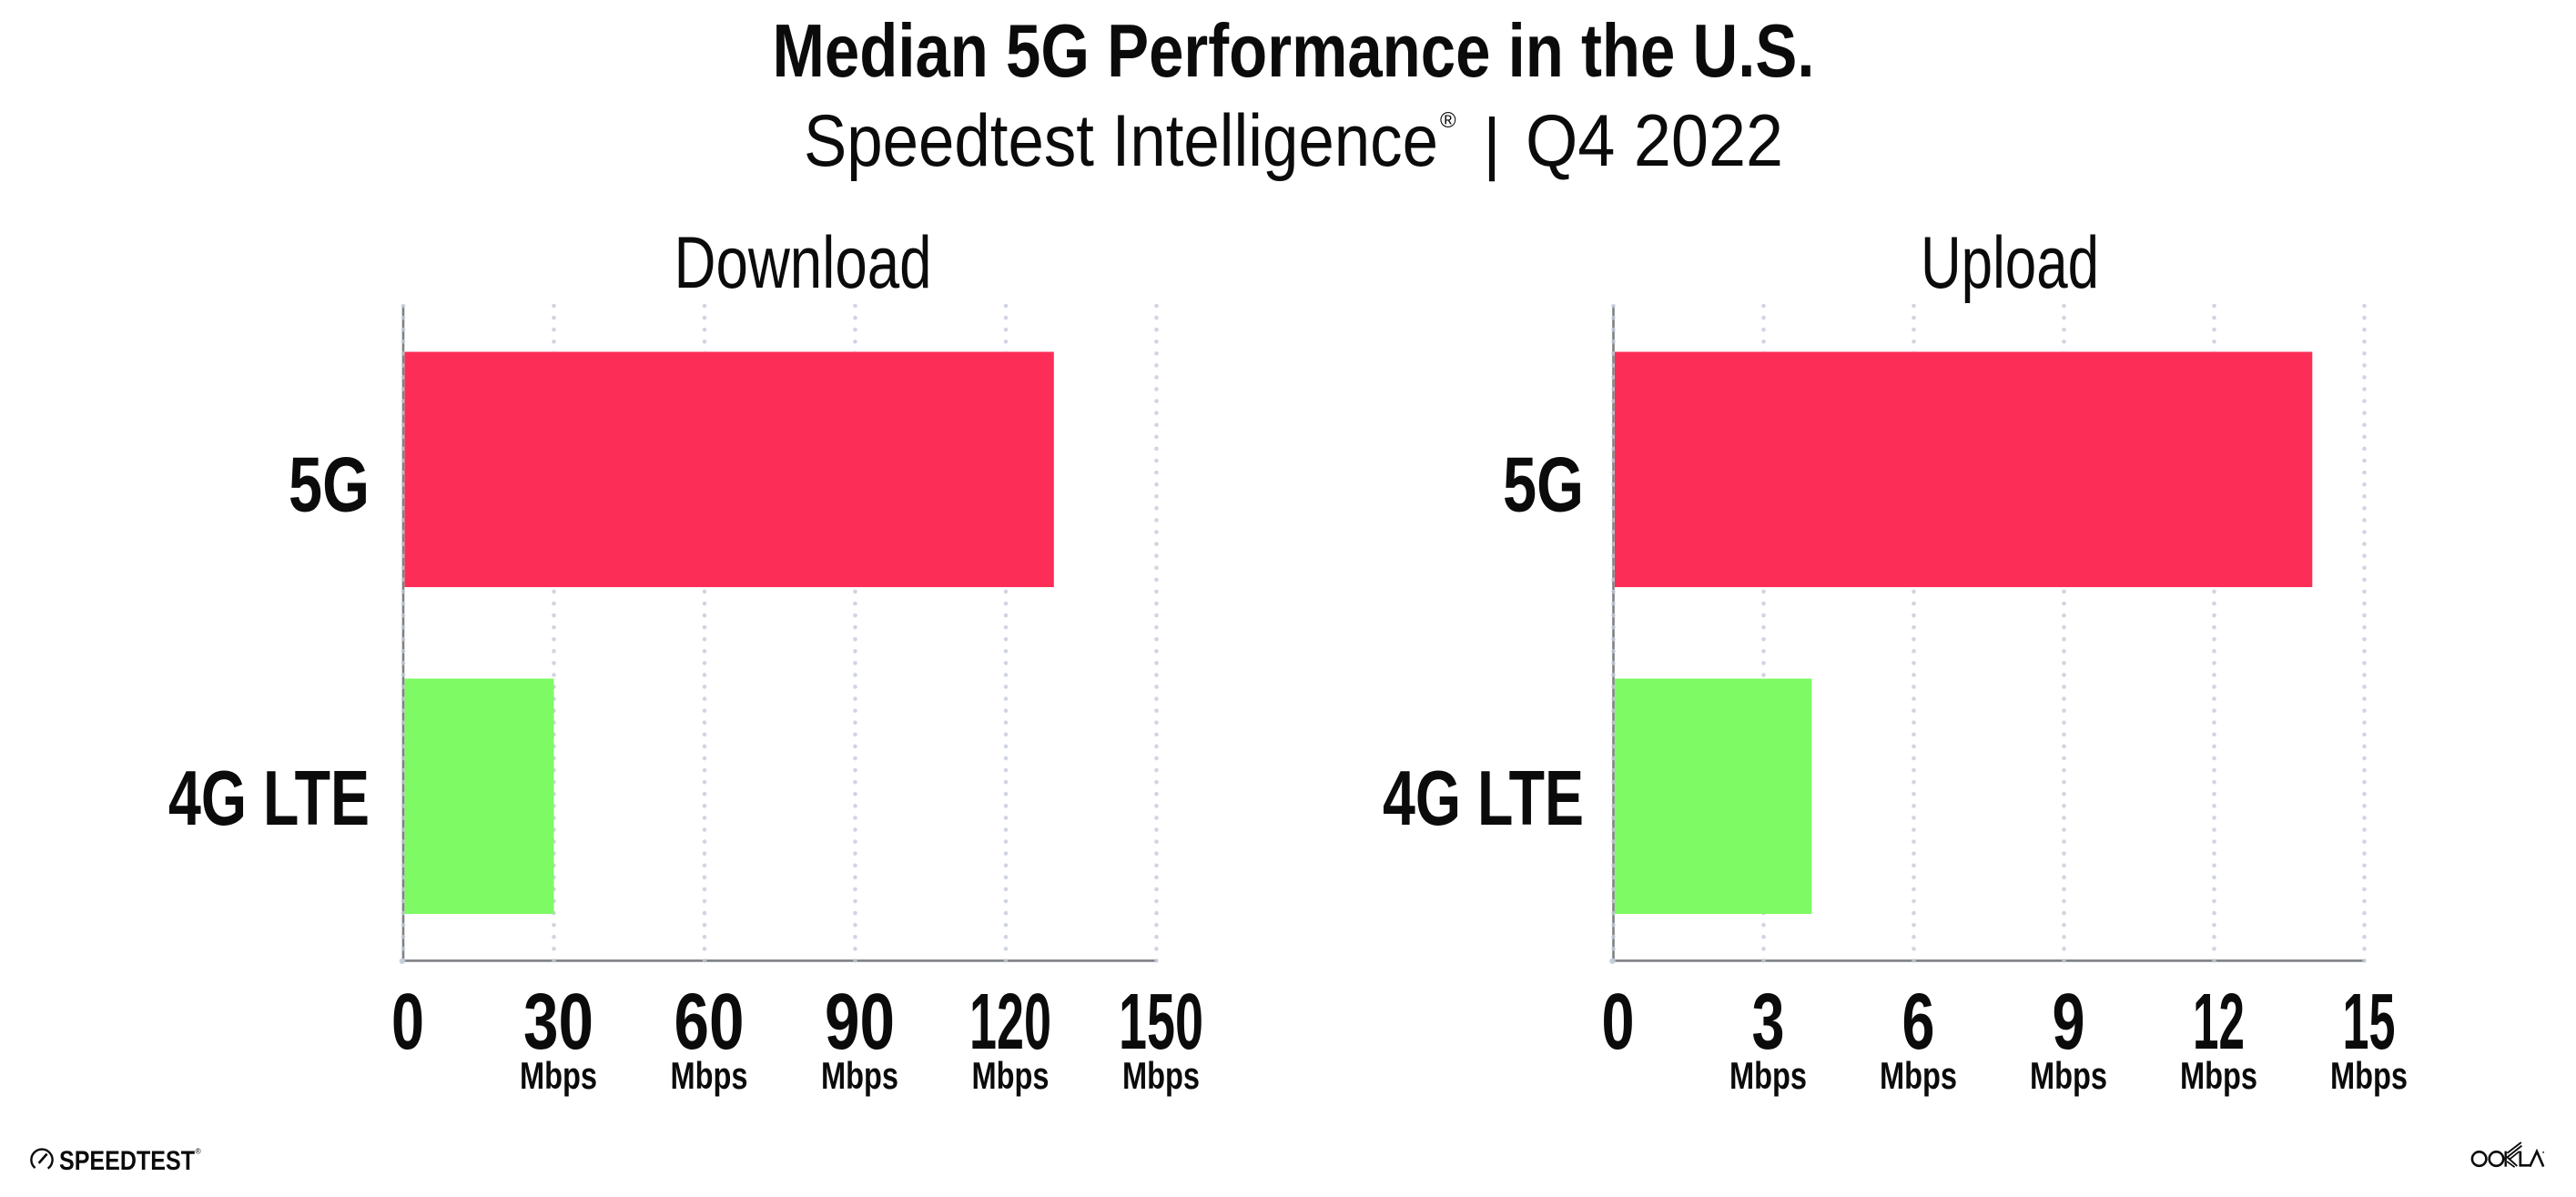 Image resolution: width=2576 pixels, height=1197 pixels. What do you see at coordinates (2369, 1021) in the screenshot?
I see `svg-text: 15` at bounding box center [2369, 1021].